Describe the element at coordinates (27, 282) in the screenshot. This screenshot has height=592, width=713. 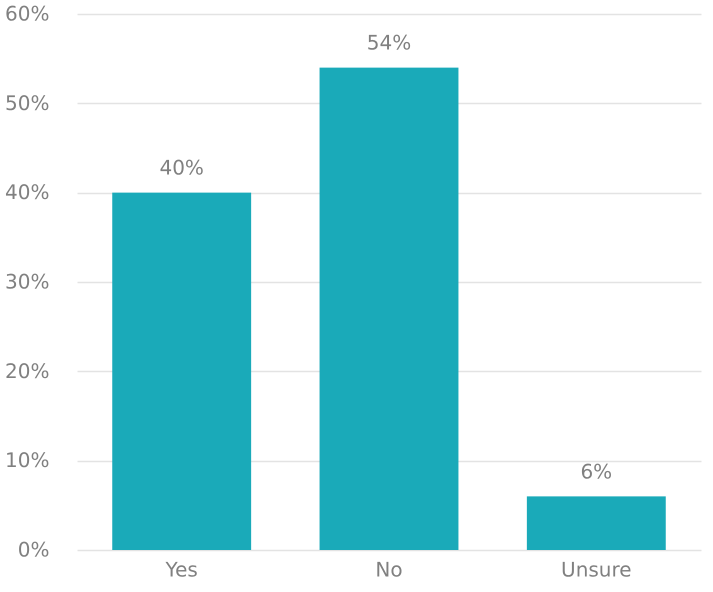
I see `y-tick-label: 30%` at that location.